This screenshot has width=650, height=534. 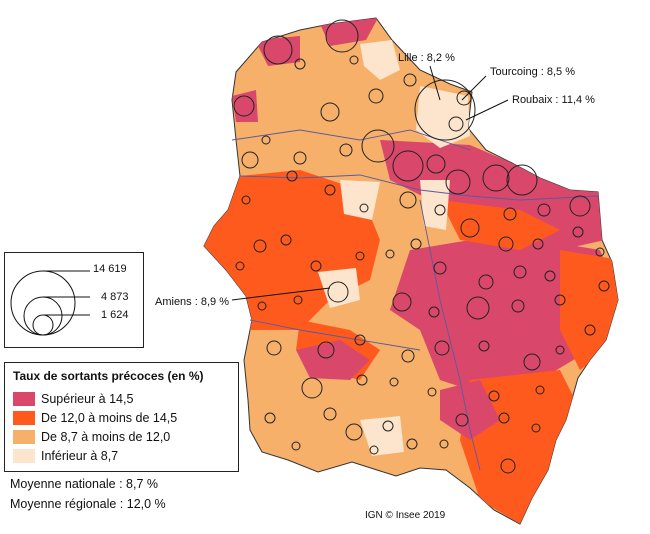 I want to click on callout-roubaix: Roubaix : 11,4 %, so click(x=553, y=100).